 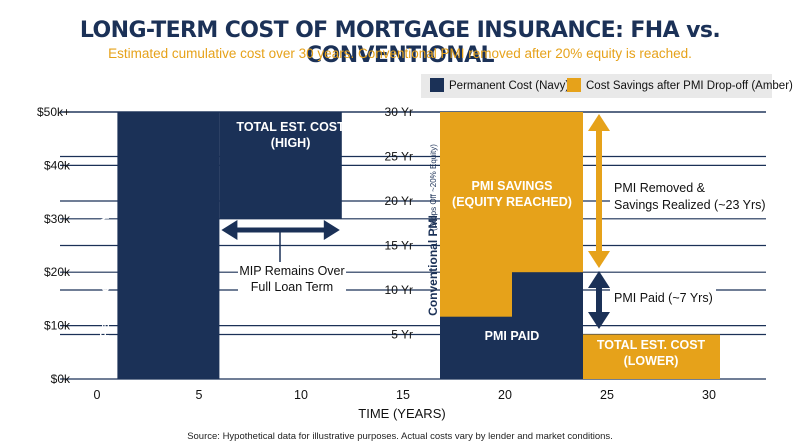 What do you see at coordinates (61, 379) in the screenshot?
I see `left-axis-tick-label: $0k` at bounding box center [61, 379].